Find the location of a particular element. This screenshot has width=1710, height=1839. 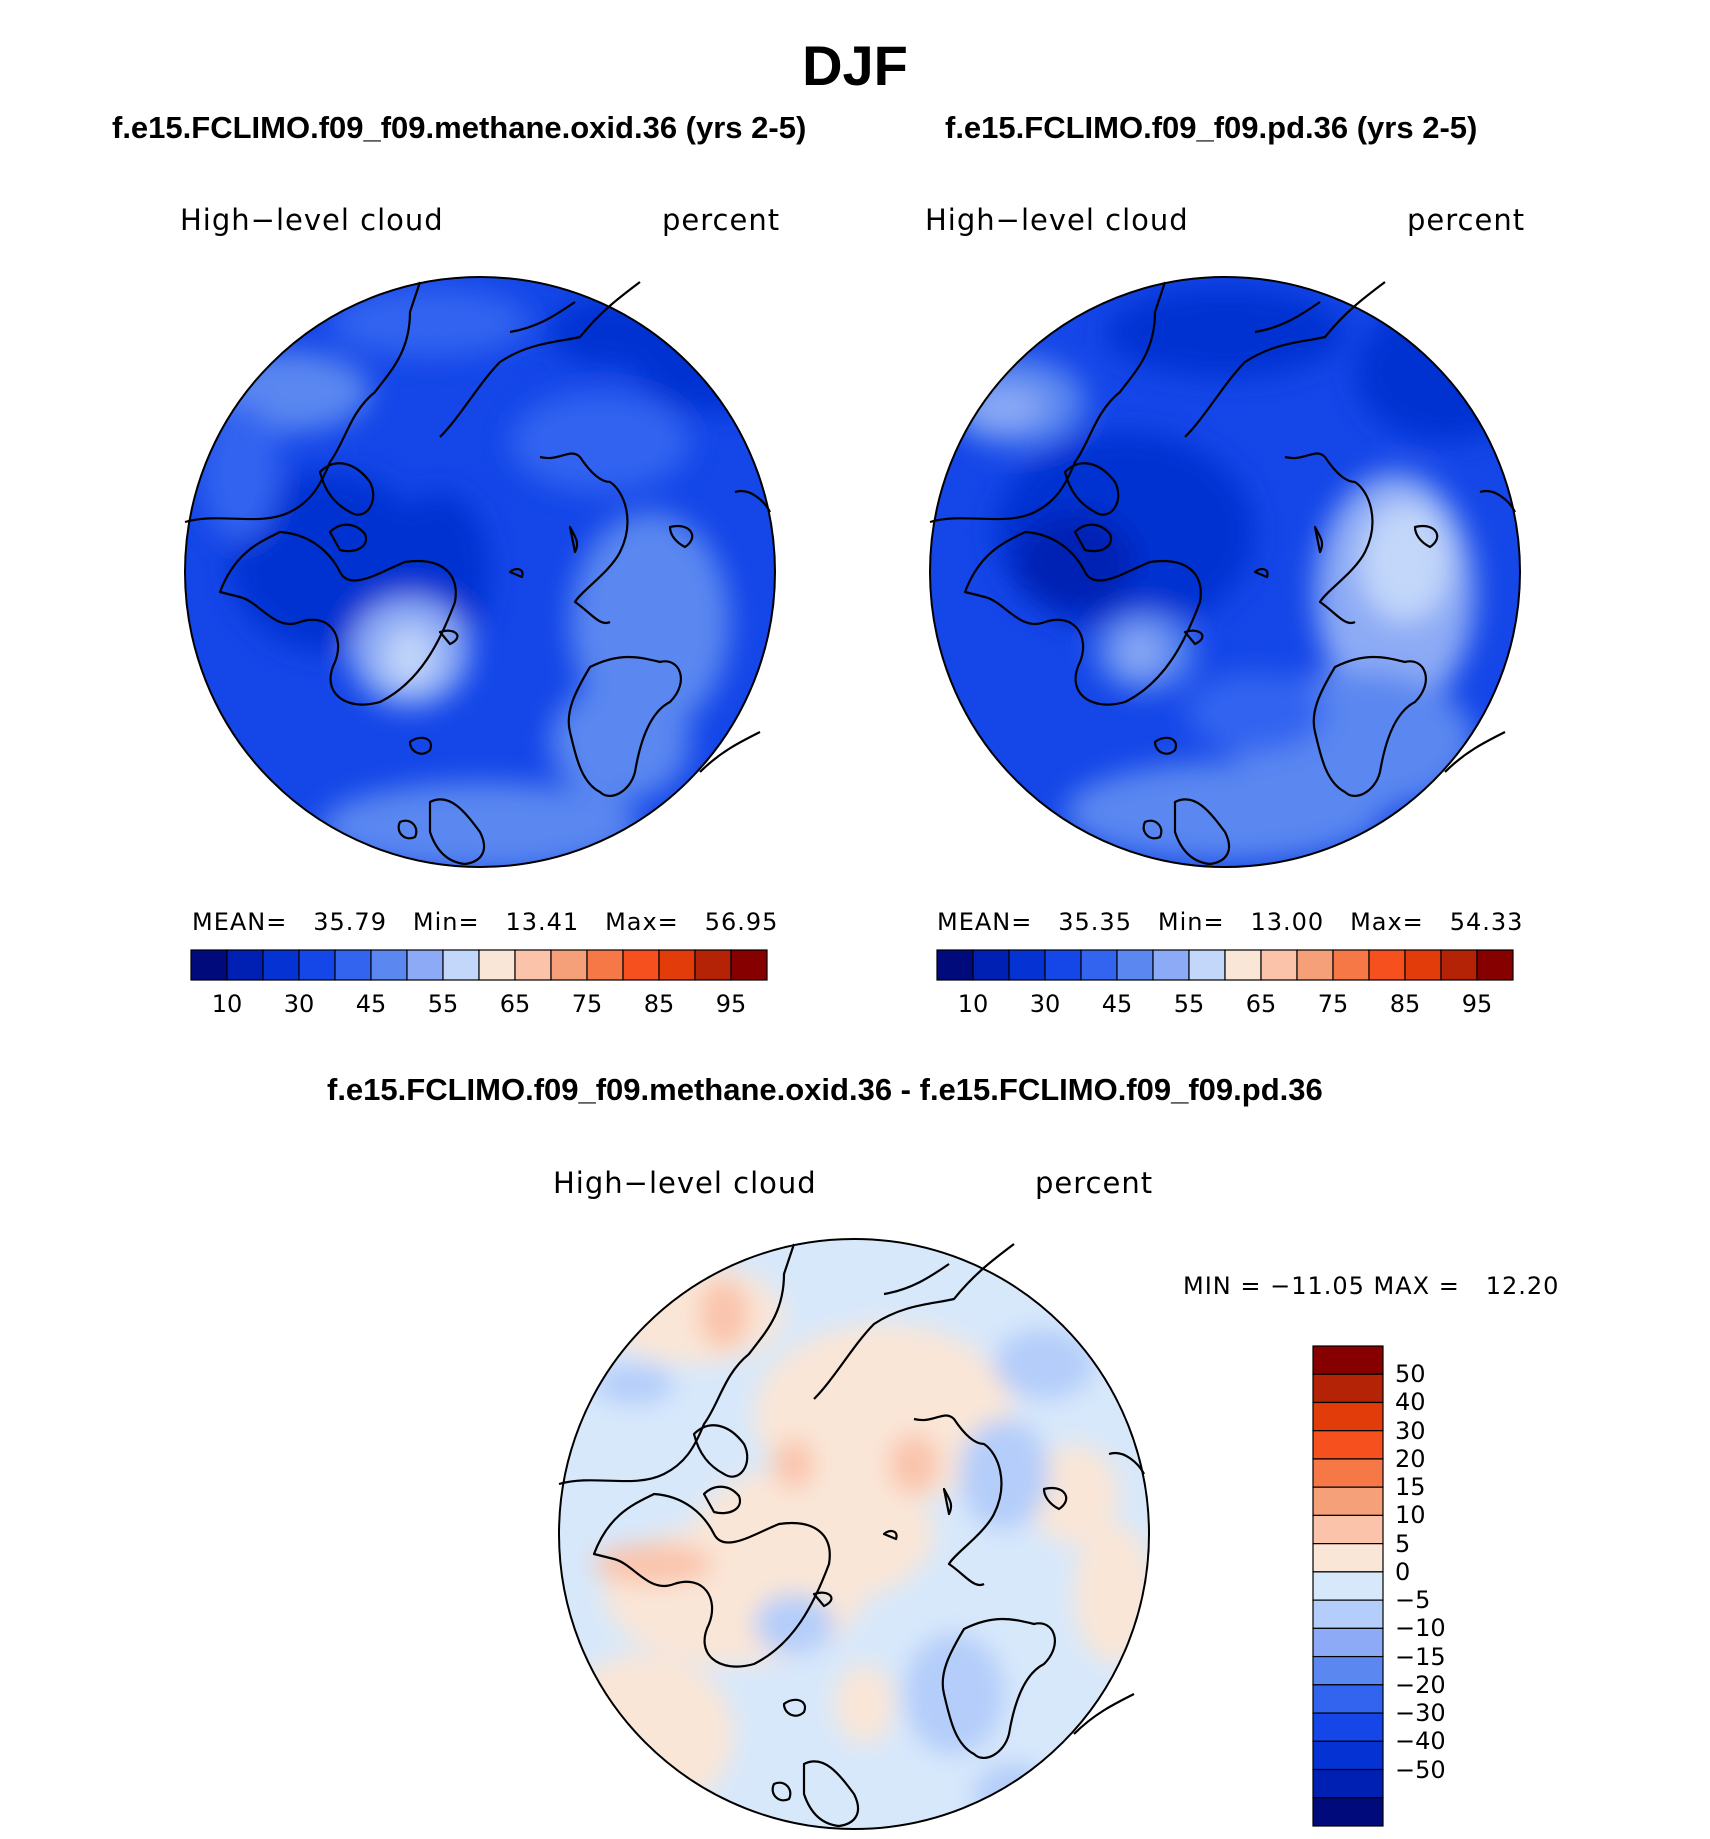

panel1-contour-field is located at coordinates (480, 572).